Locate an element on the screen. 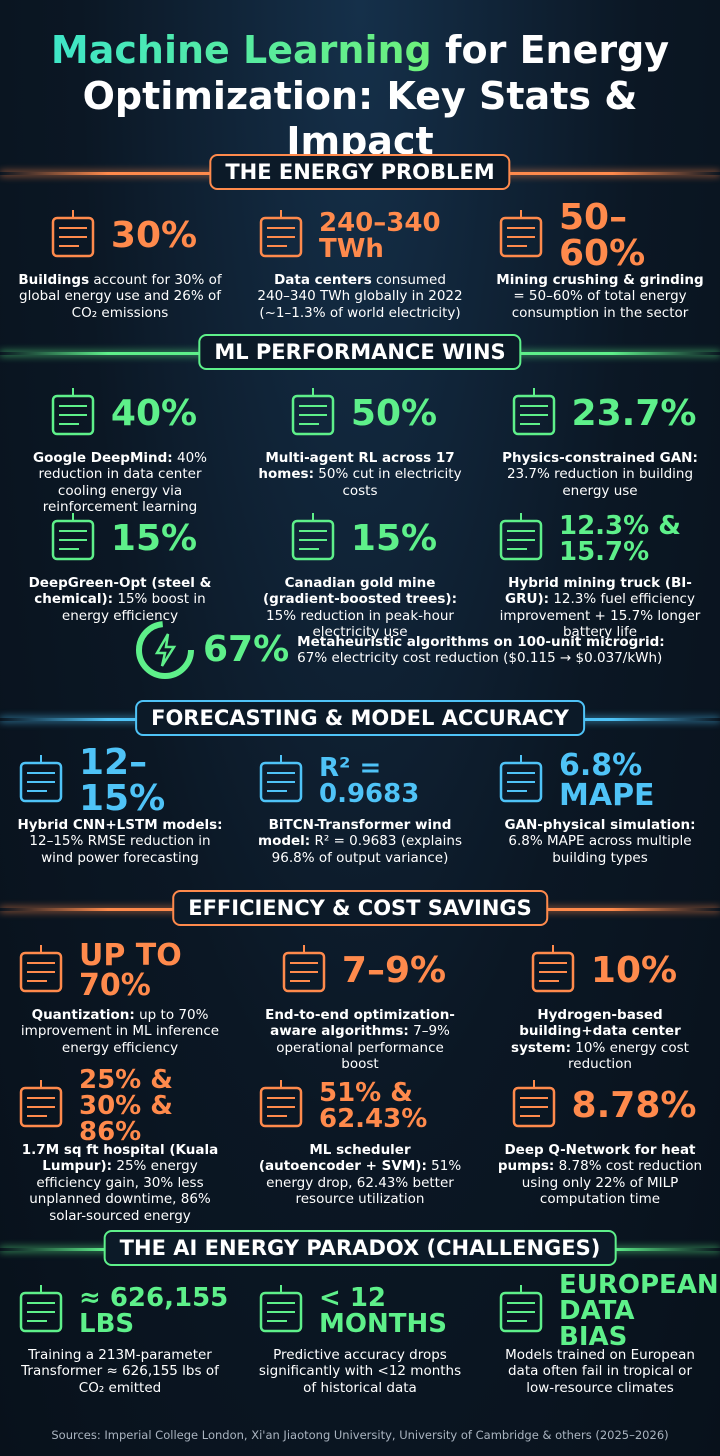 This screenshot has width=720, height=1456. section-heading: THE ENERGY PROBLEM is located at coordinates (360, 172).